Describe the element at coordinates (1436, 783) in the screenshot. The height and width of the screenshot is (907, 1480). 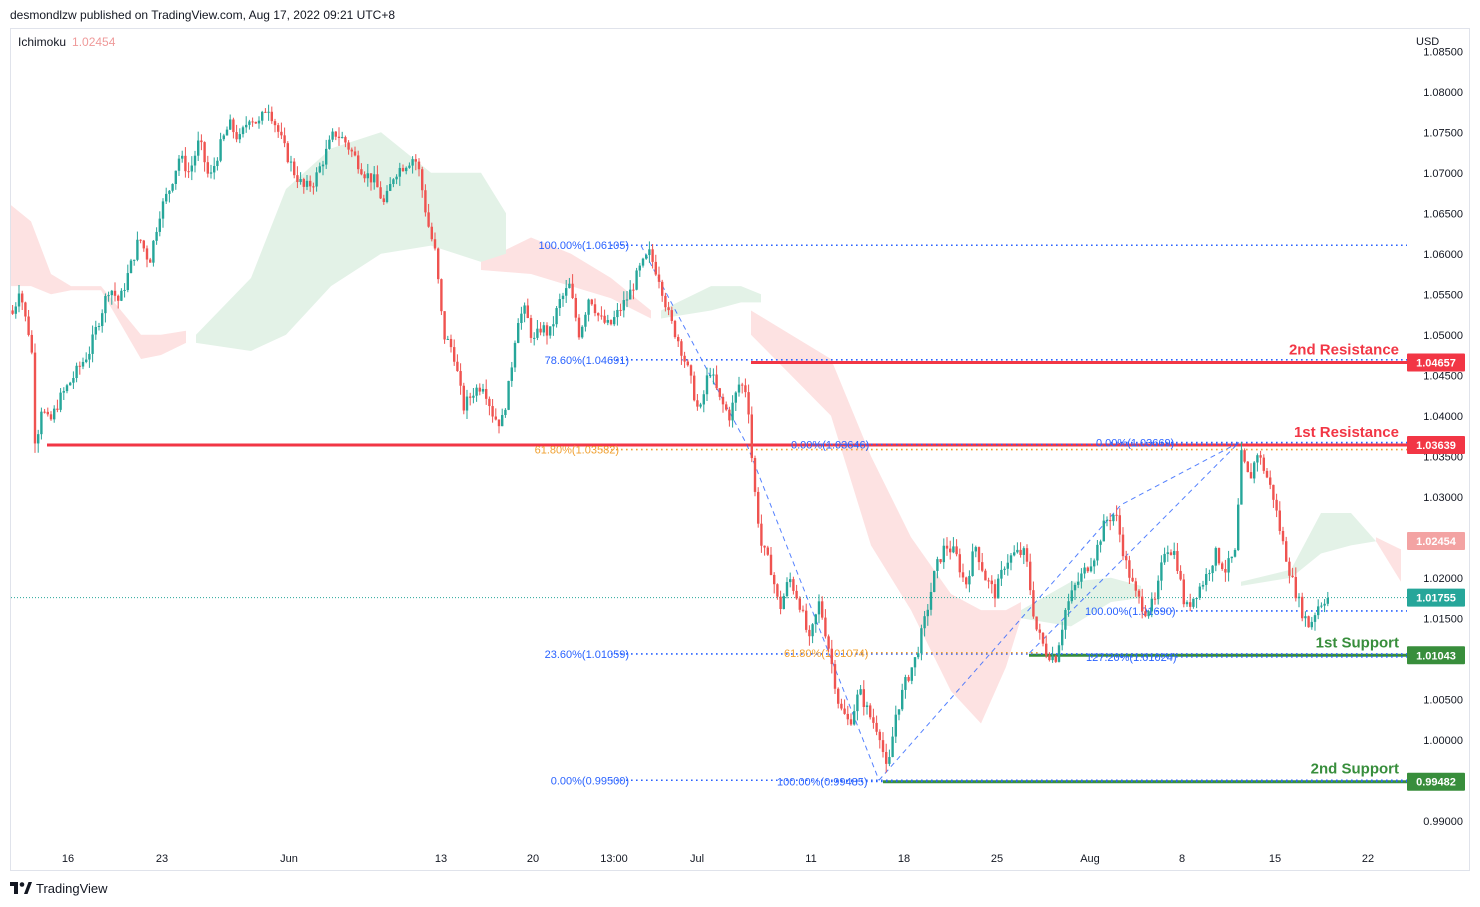
I see `level-price-tag-text: 0.99482` at that location.